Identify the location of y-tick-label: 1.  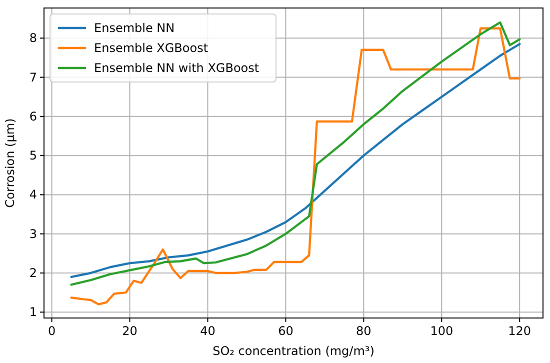
(33, 312).